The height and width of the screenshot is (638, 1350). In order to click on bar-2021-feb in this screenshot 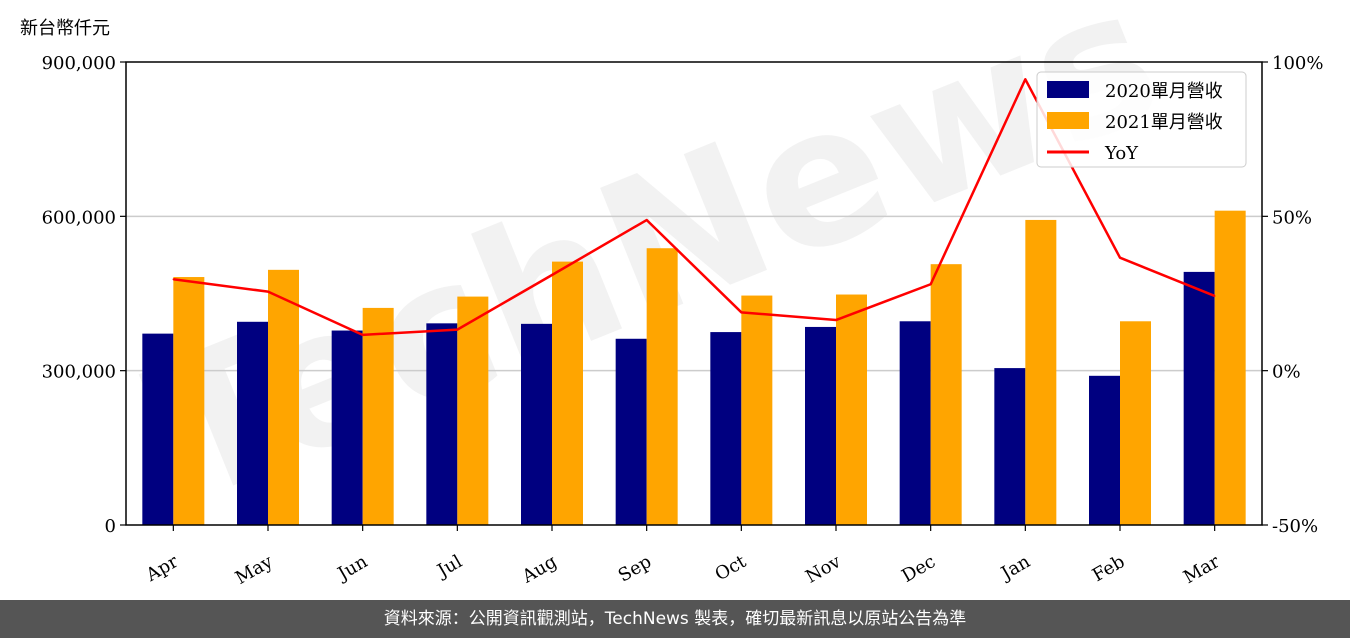, I will do `click(1135, 423)`.